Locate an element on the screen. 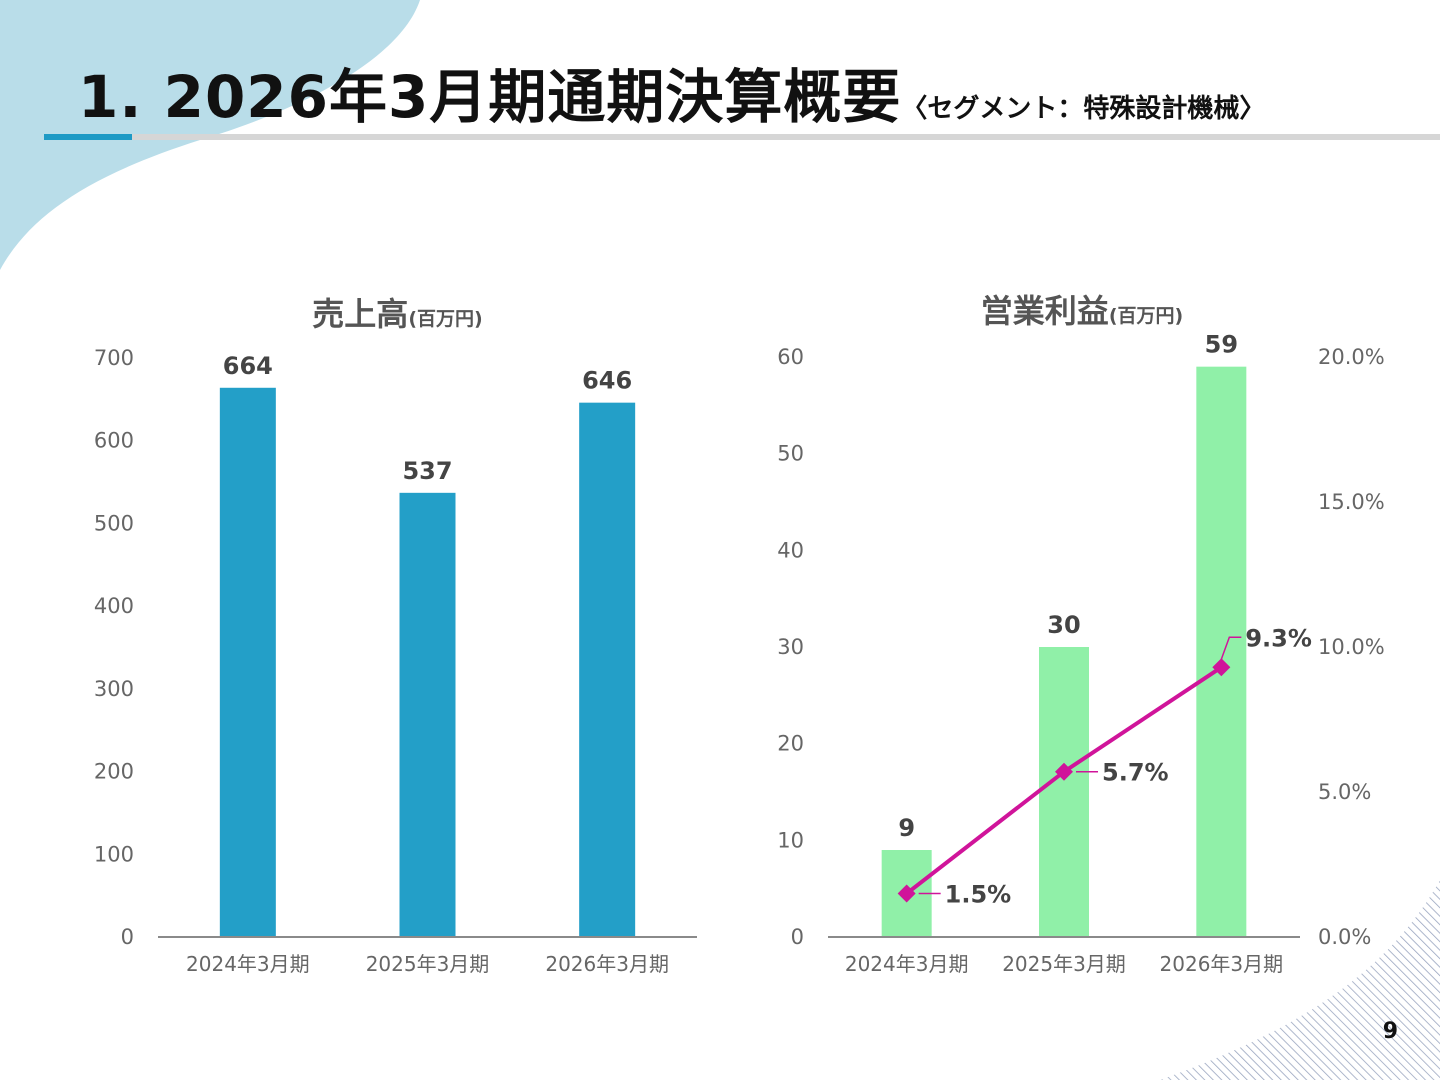 The height and width of the screenshot is (1080, 1440). margin-label-leader is located at coordinates (1231, 648).